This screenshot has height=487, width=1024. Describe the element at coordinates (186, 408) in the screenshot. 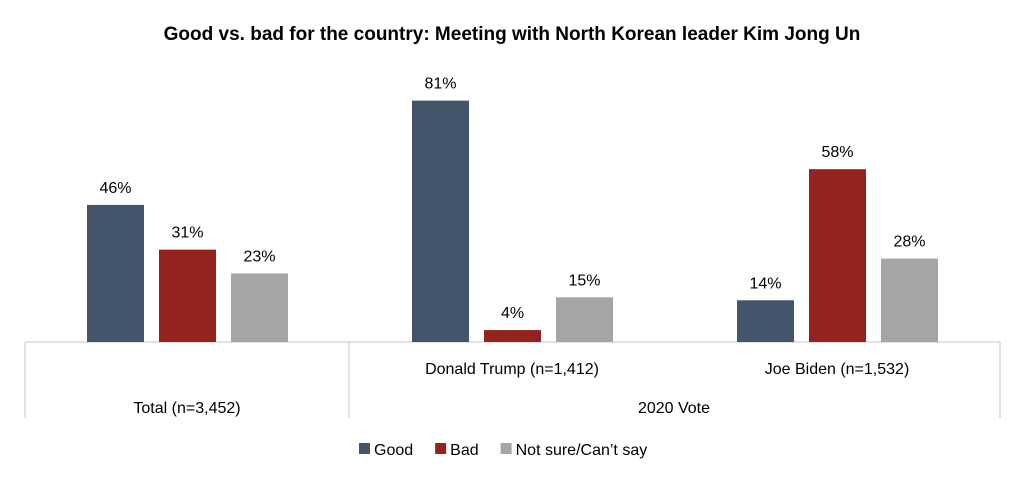

I see `category-label-total: Total (n=3,452)` at that location.